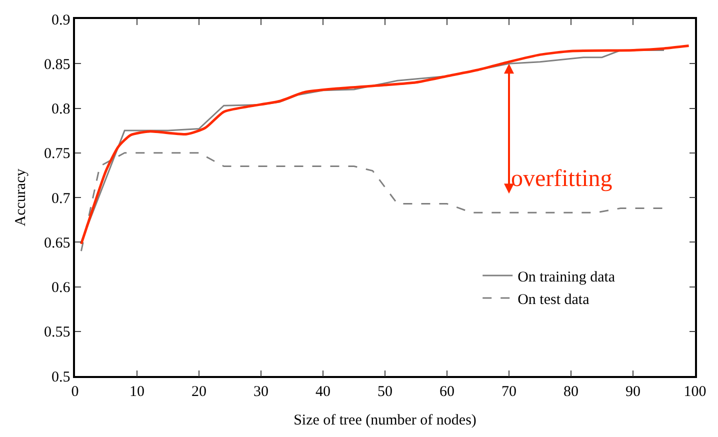 This screenshot has width=718, height=437. I want to click on x-tick-label: 20, so click(199, 392).